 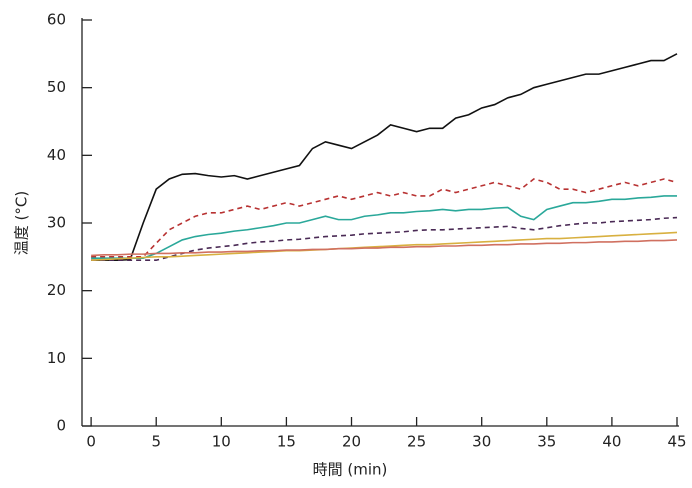 I want to click on x-tick-label: 5, so click(x=156, y=442).